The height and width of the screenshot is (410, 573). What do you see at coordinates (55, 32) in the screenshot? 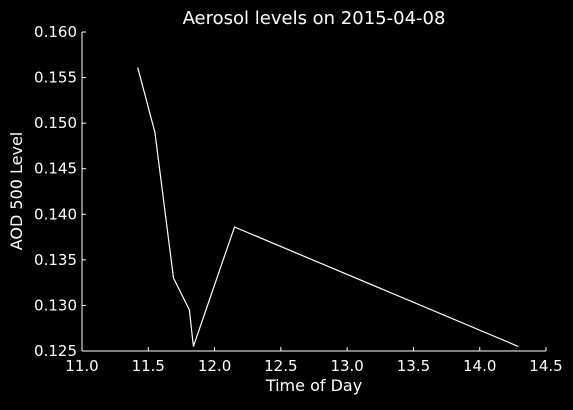
I see `y-tick-label: 0.160` at bounding box center [55, 32].